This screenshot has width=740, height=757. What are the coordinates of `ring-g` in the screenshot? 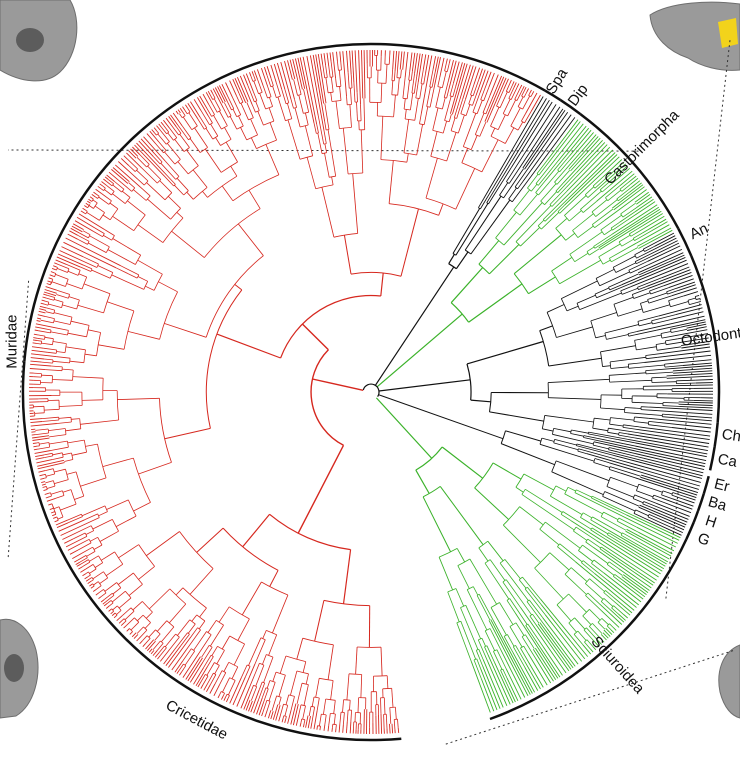 It's located at (690, 530).